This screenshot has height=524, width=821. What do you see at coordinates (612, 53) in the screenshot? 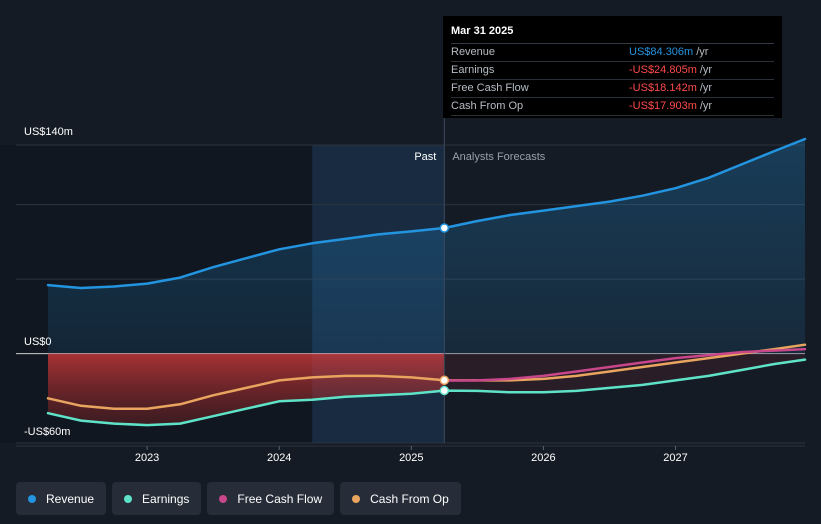
I see `tooltip-row-revenue: Revenue US$84.306m /yr` at bounding box center [612, 53].